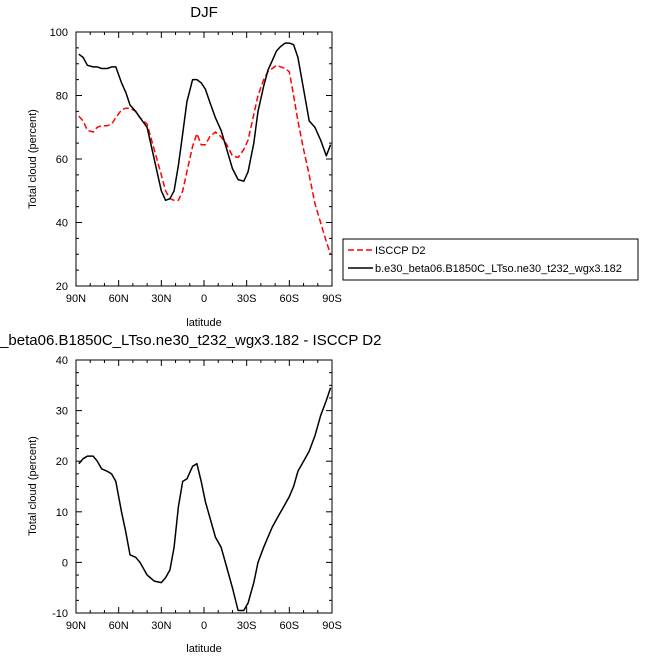  I want to click on bottom-panel-ylabel: Total cloud (percent), so click(33, 486).